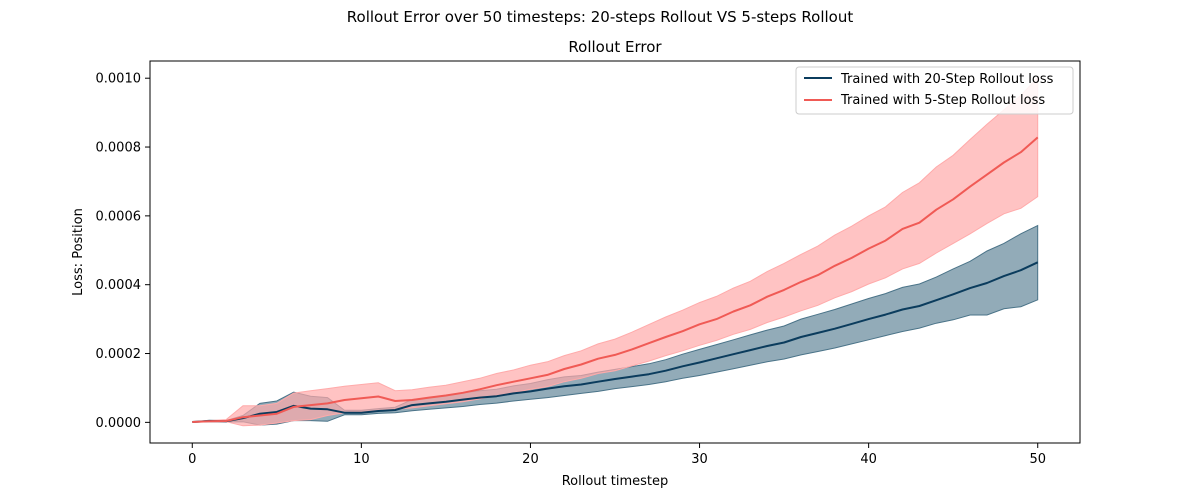 The width and height of the screenshot is (1200, 500). Describe the element at coordinates (942, 100) in the screenshot. I see `legend-label-5-step: Trained with 5-Step Rollout loss` at that location.